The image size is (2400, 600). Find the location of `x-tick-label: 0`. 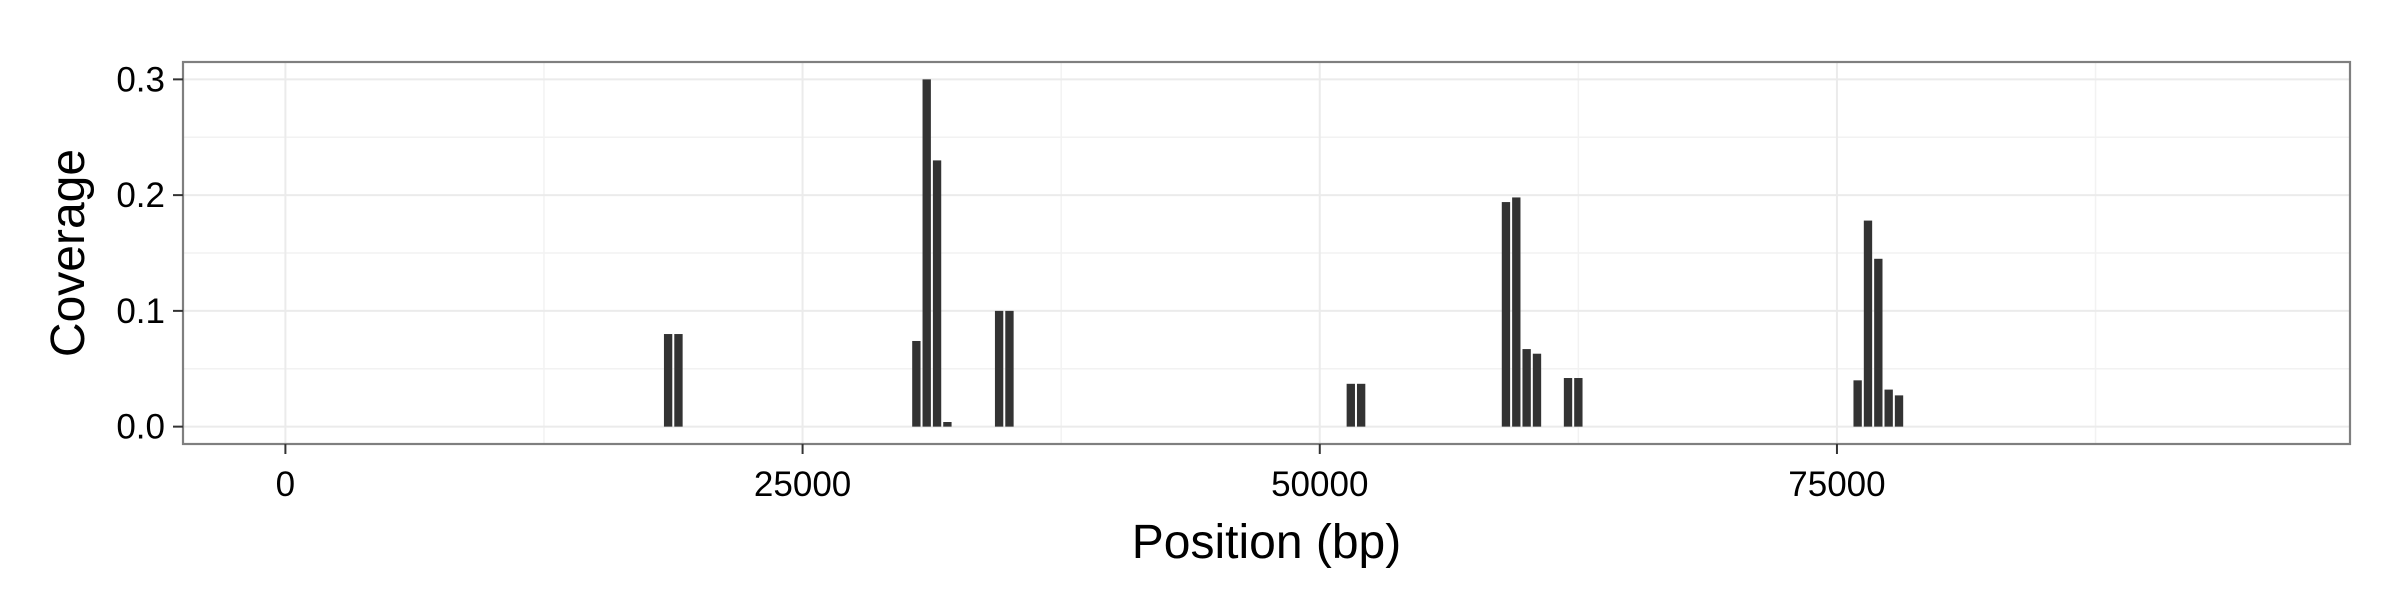

x-tick-label: 0 is located at coordinates (285, 484).